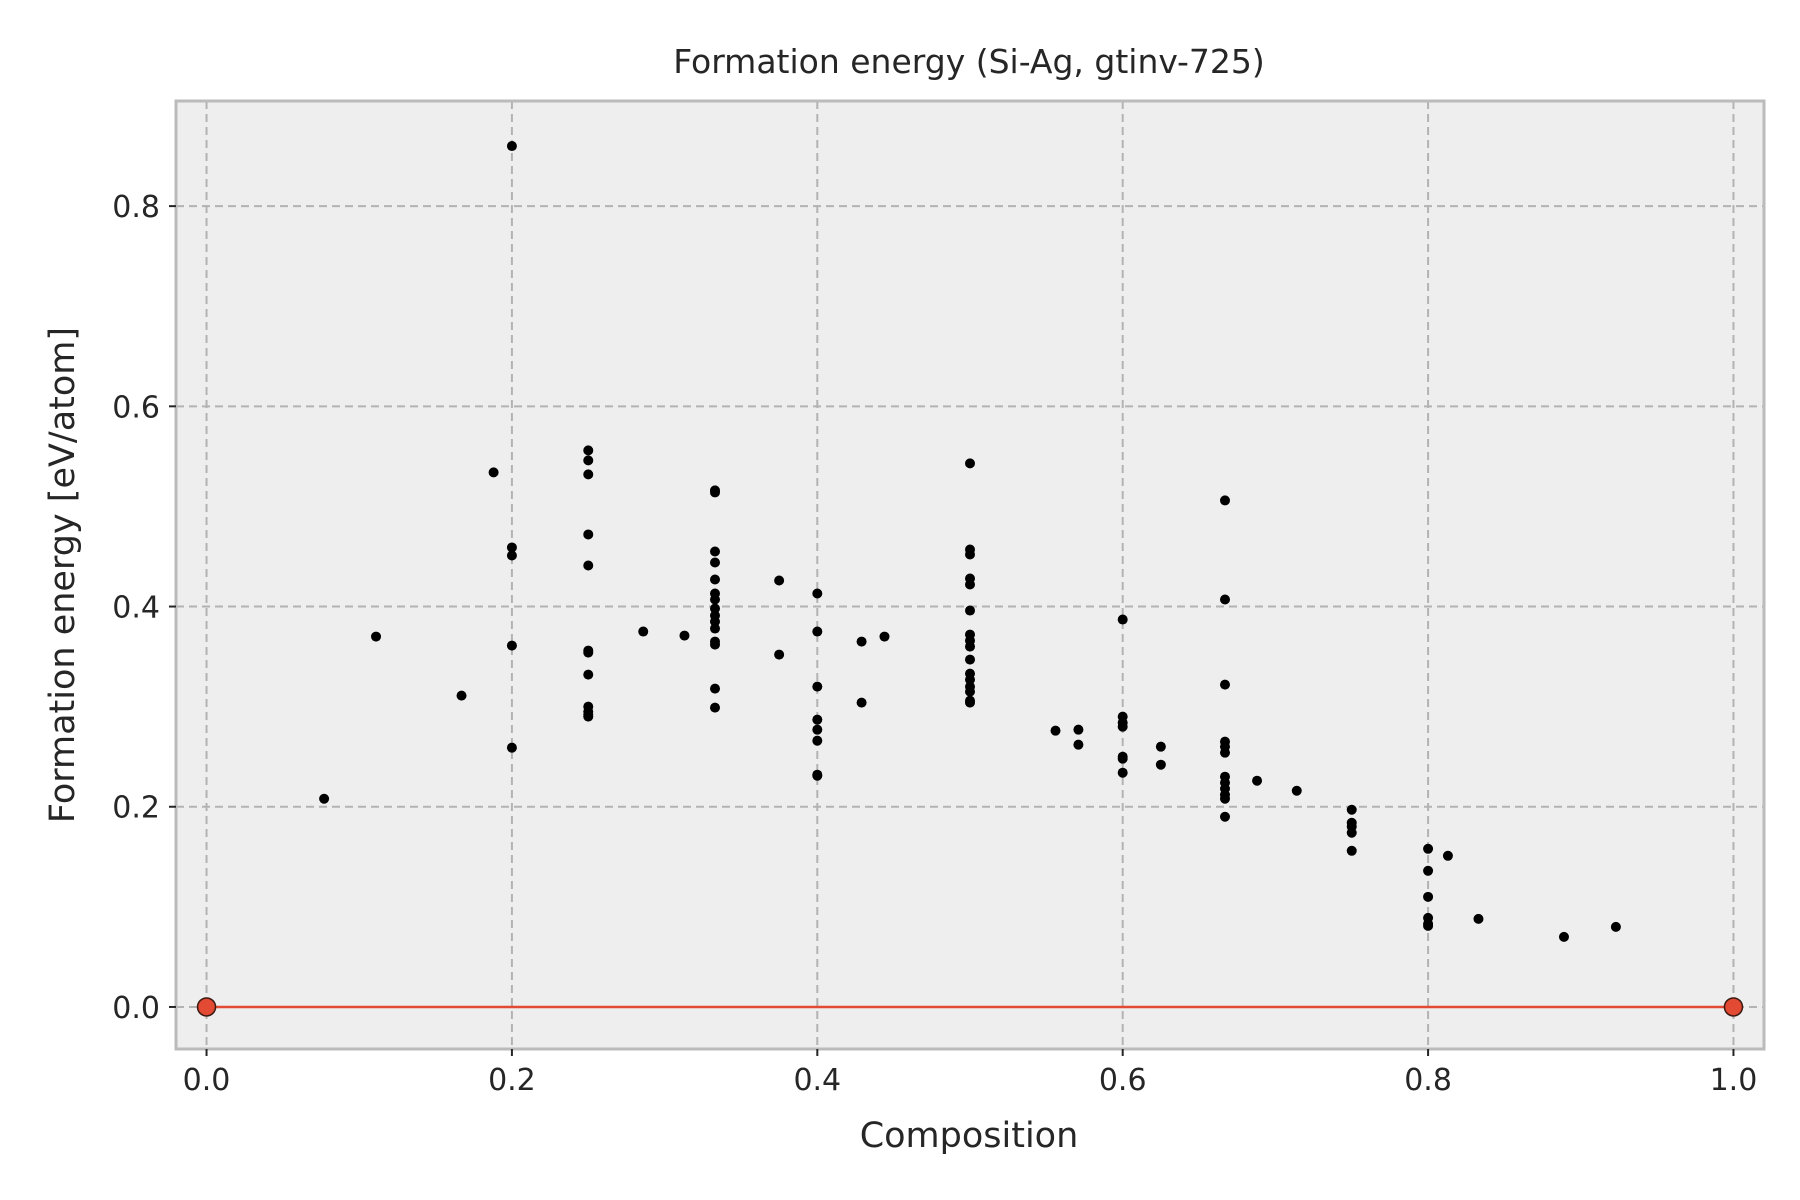 The height and width of the screenshot is (1200, 1800). I want to click on y-tick-label: 0.2, so click(136, 808).